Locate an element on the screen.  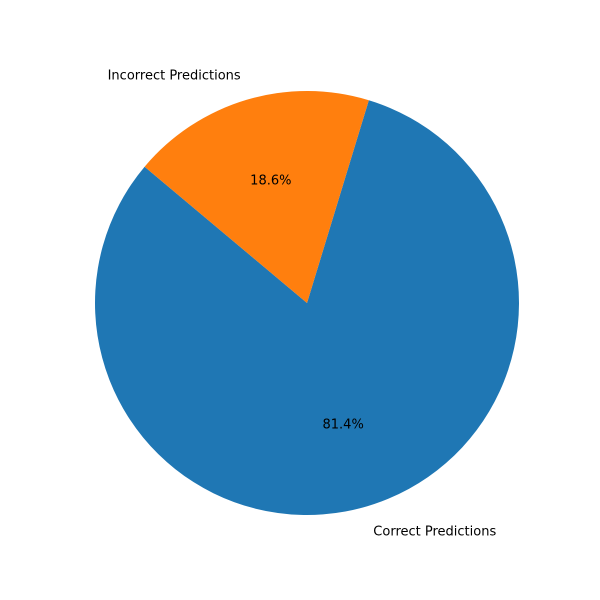
pie-category-label: Incorrect Predictions is located at coordinates (174, 75).